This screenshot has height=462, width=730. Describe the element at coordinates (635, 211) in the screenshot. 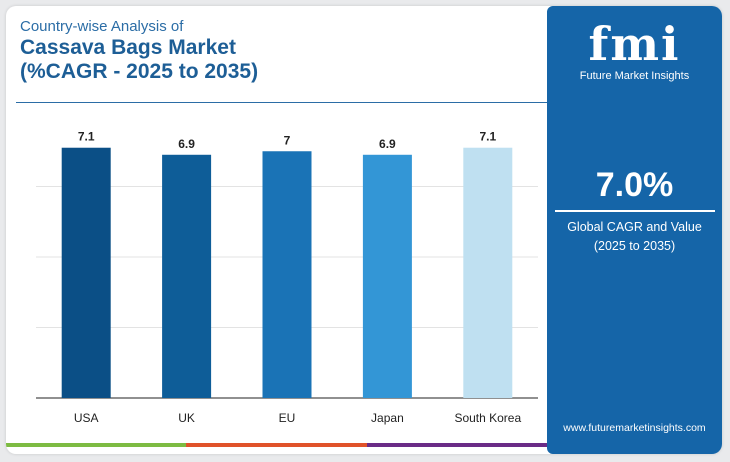

I see `kpi-divider` at that location.